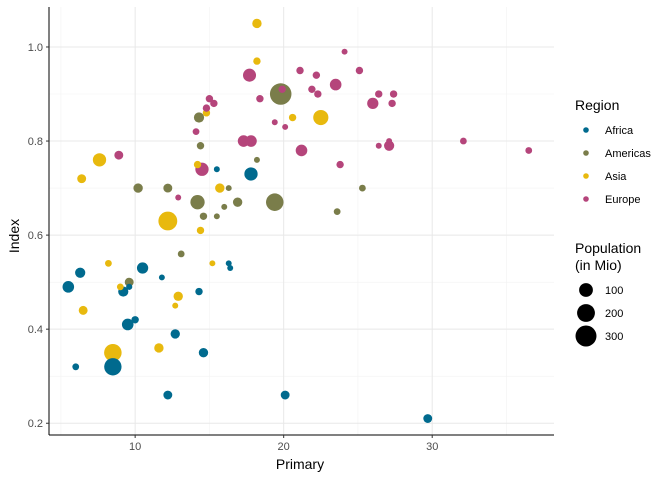  I want to click on population-legend: Population (in Mio) 100 200 300, so click(608, 293).